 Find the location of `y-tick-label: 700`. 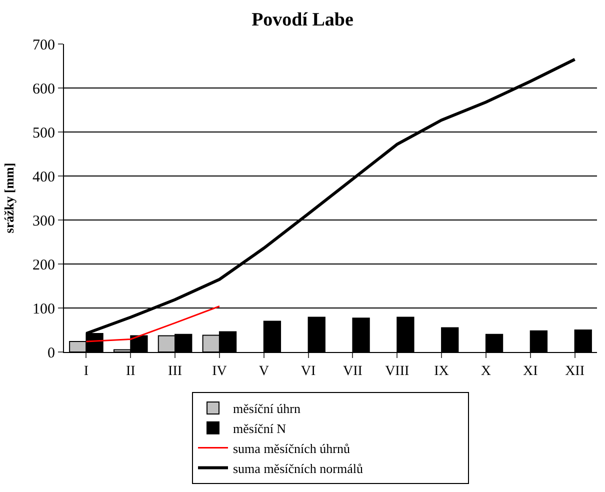

y-tick-label: 700 is located at coordinates (43, 45).